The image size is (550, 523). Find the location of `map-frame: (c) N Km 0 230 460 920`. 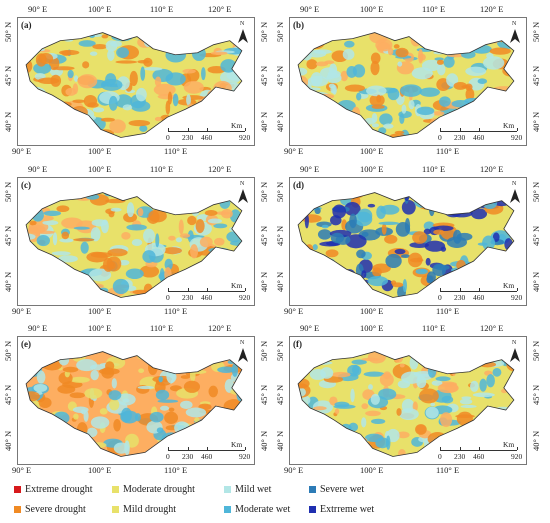

map-frame: (c) N Km 0 230 460 920 is located at coordinates (136, 241).